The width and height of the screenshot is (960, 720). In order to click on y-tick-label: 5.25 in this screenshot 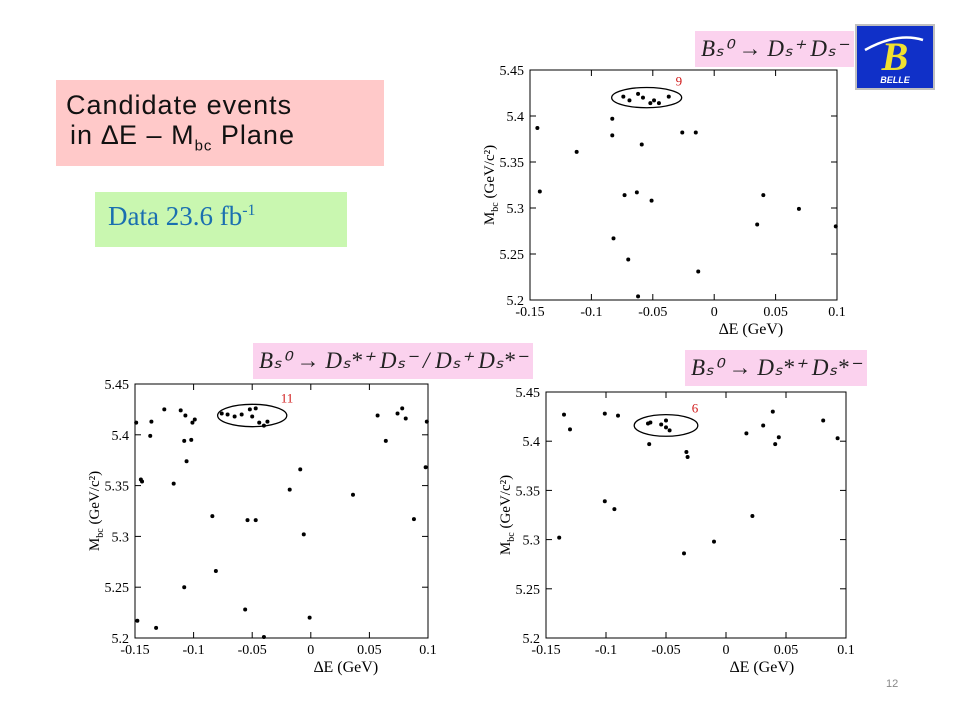, I will do `click(512, 255)`.